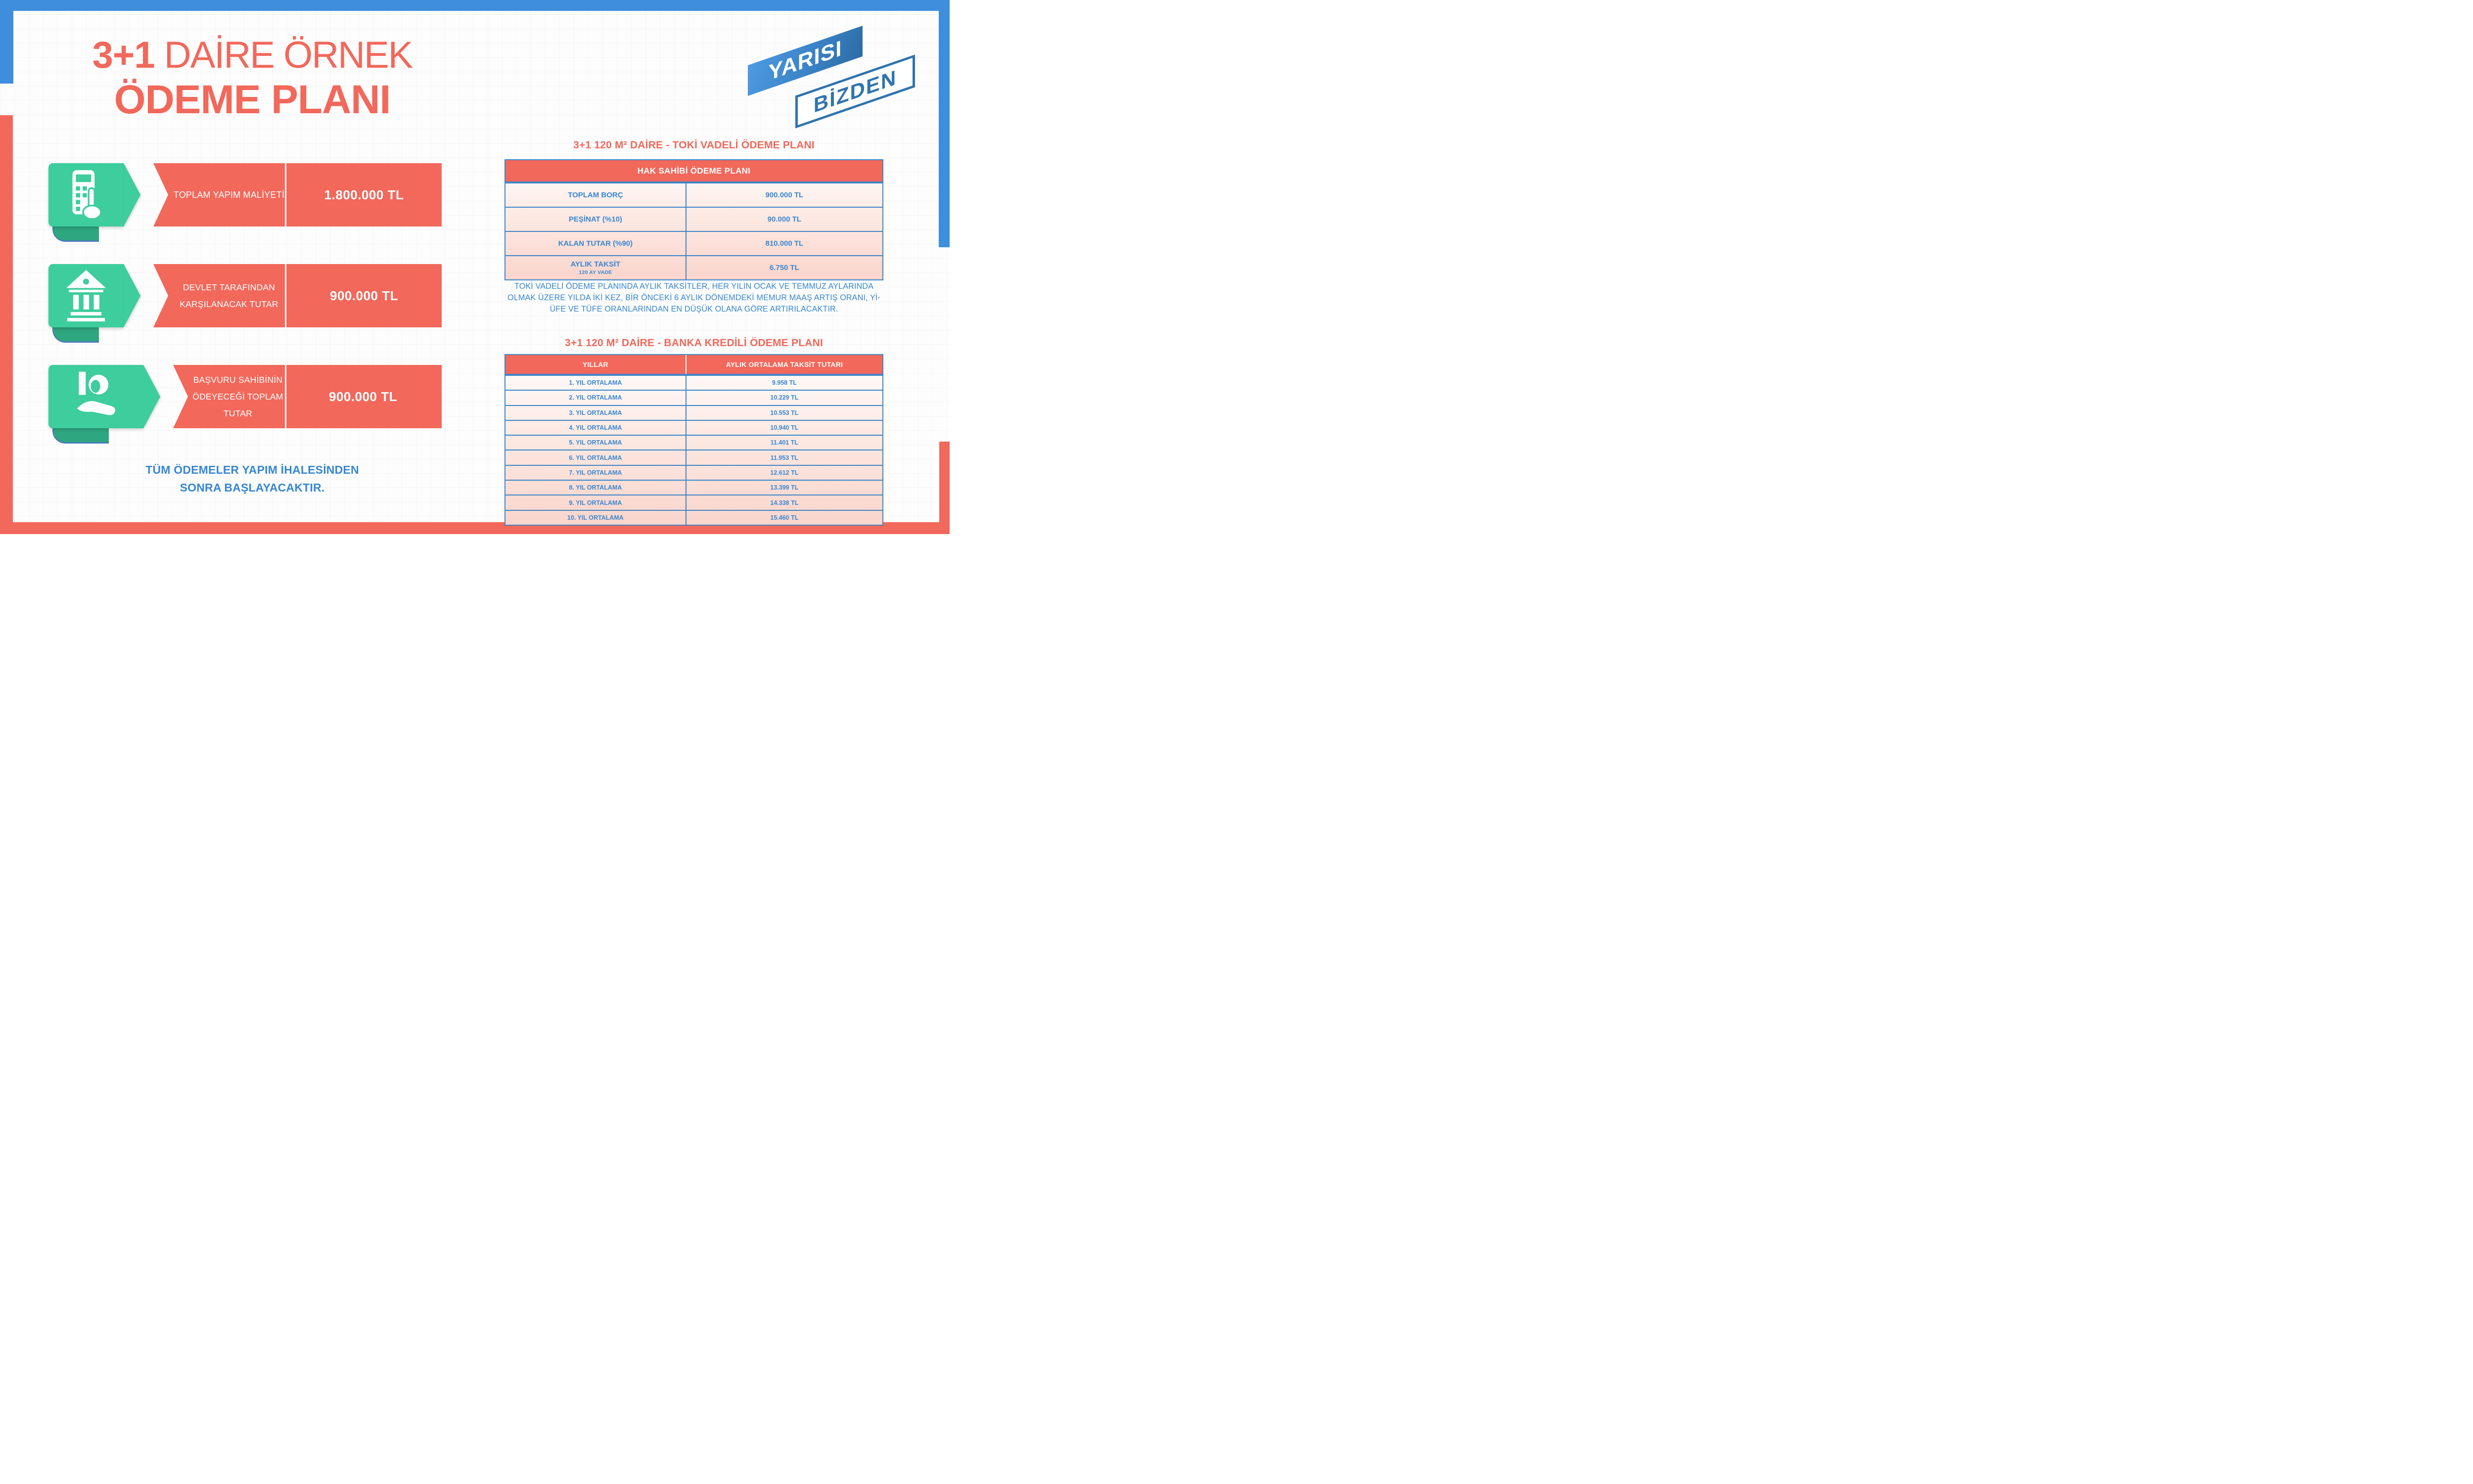  What do you see at coordinates (96, 393) in the screenshot?
I see `hand-coin-icon` at bounding box center [96, 393].